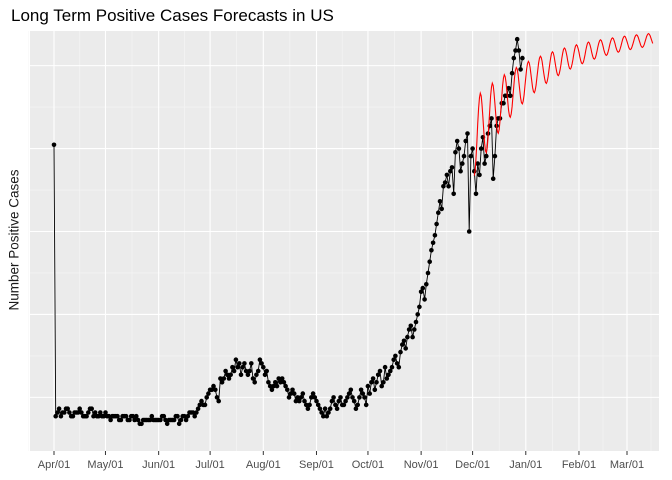 The height and width of the screenshot is (480, 672). What do you see at coordinates (472, 465) in the screenshot?
I see `x-tick-label: Dec/01` at bounding box center [472, 465].